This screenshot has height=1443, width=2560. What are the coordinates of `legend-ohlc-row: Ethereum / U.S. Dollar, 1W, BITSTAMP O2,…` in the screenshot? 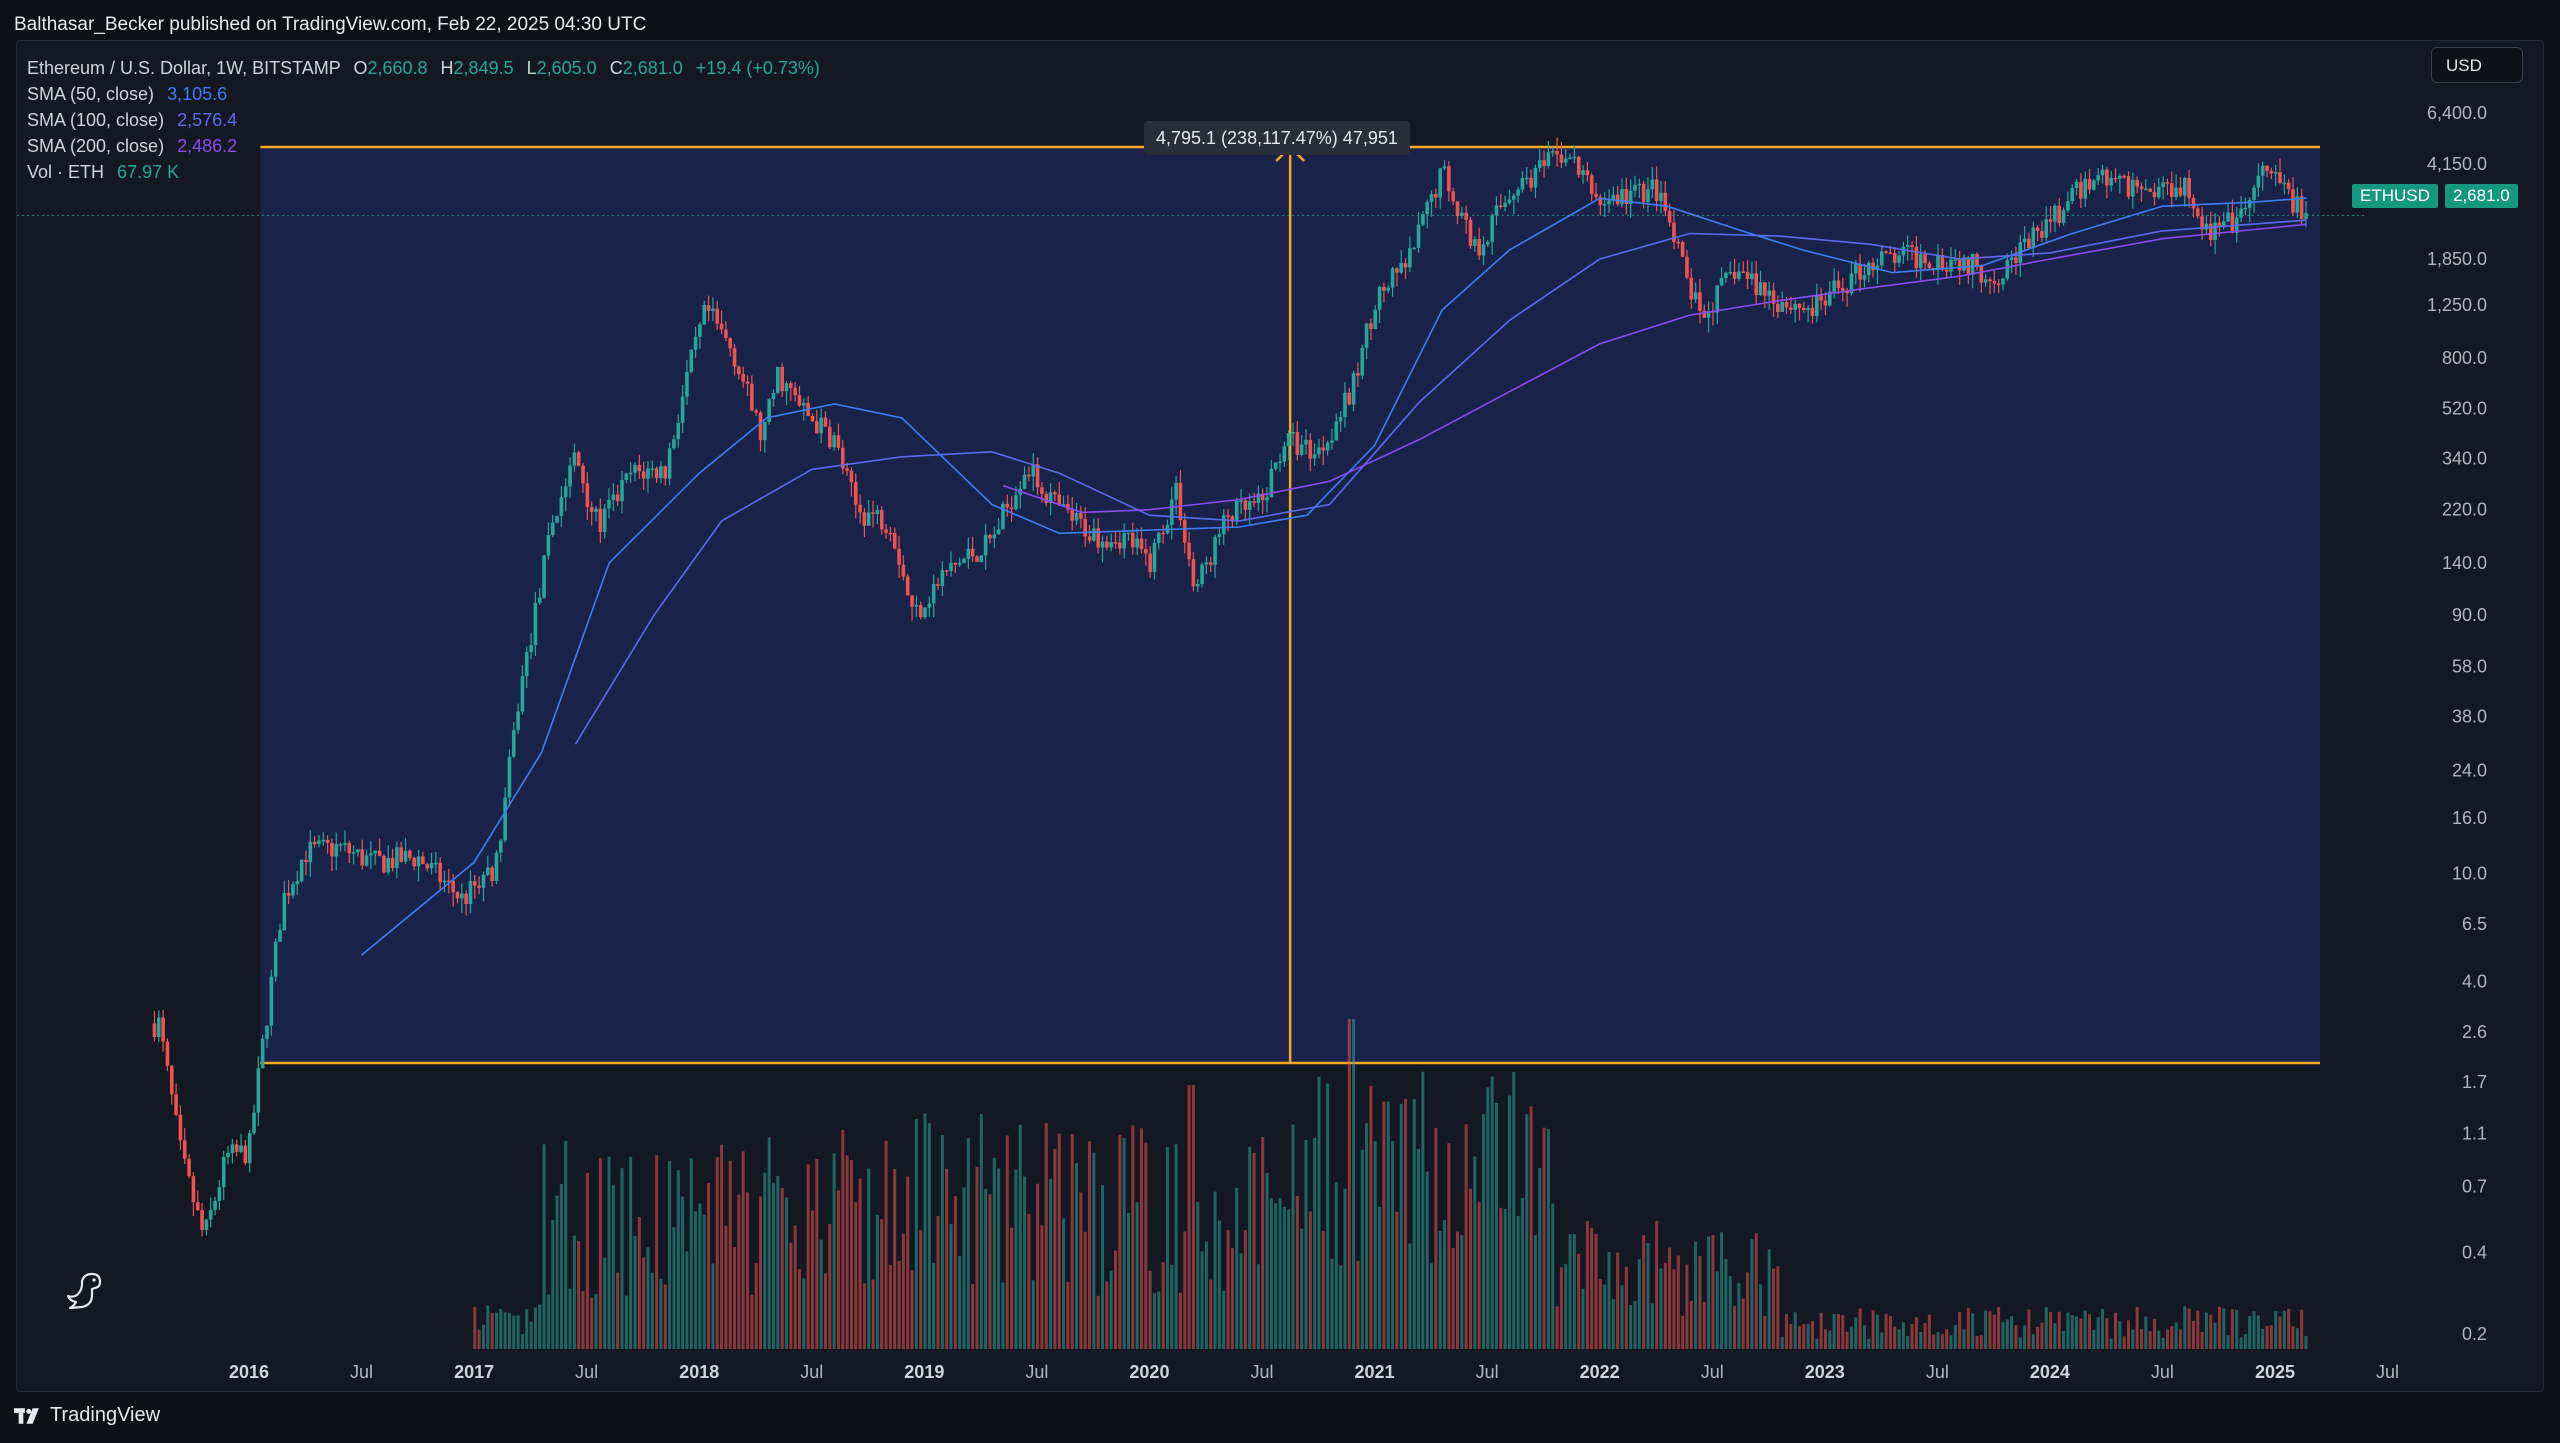 It's located at (423, 68).